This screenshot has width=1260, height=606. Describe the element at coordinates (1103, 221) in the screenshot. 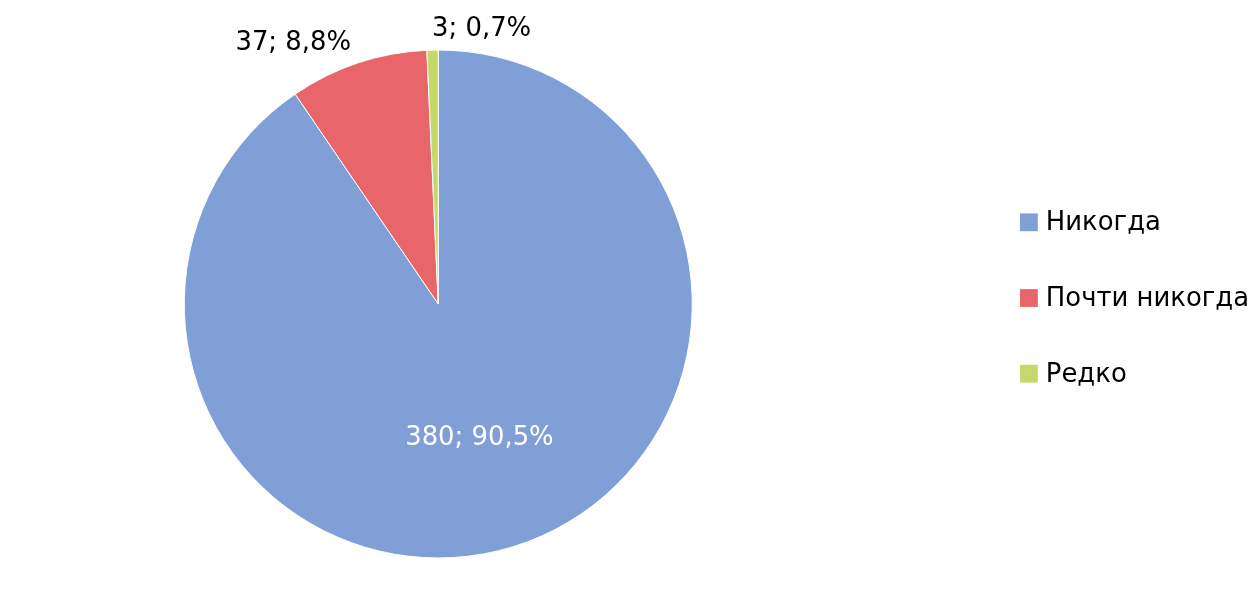

I see `legend-label: Никогда` at that location.